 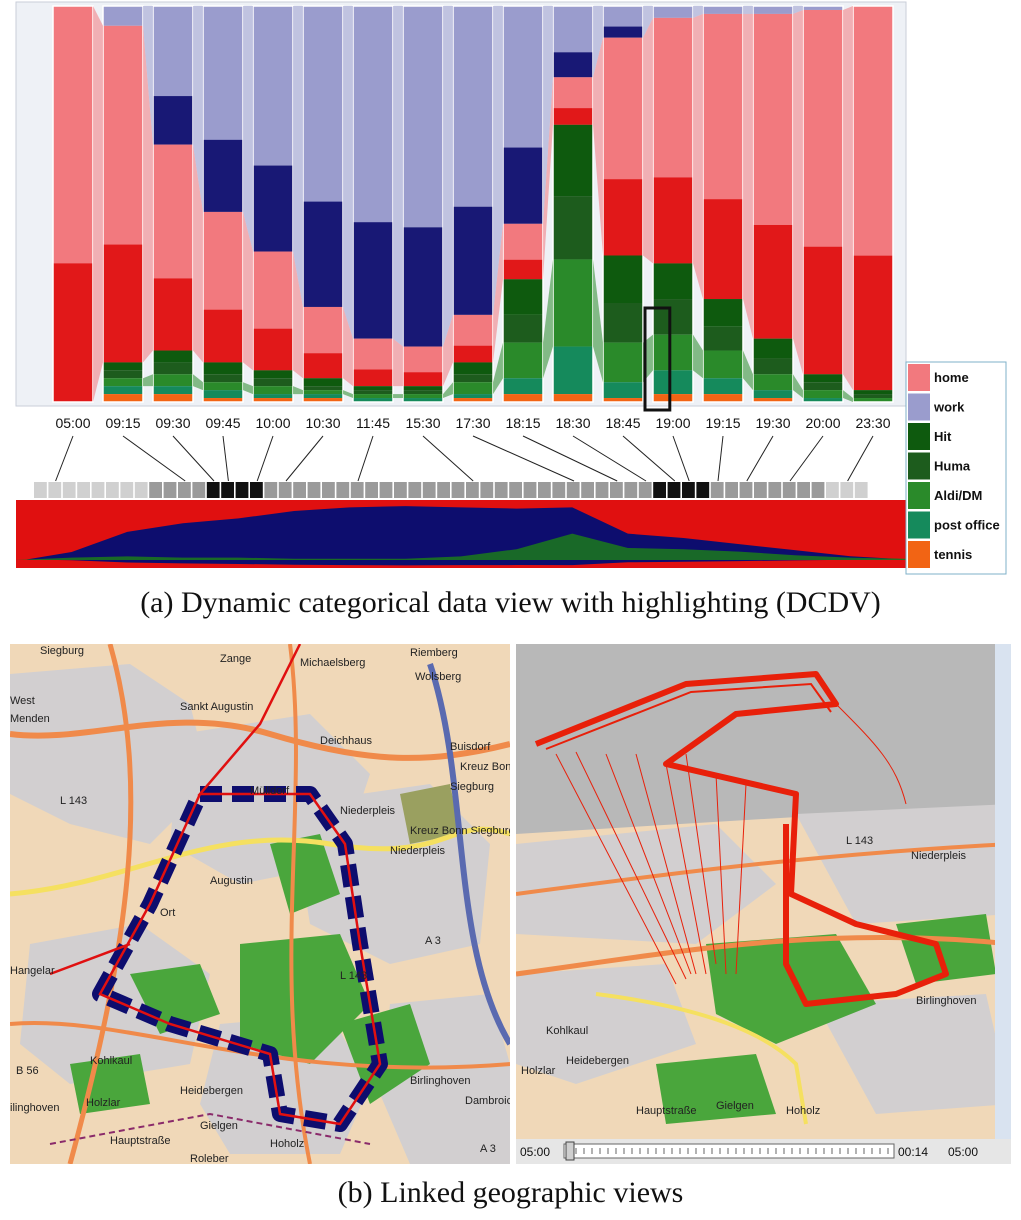 What do you see at coordinates (859, 841) in the screenshot?
I see `map-label: L 143` at bounding box center [859, 841].